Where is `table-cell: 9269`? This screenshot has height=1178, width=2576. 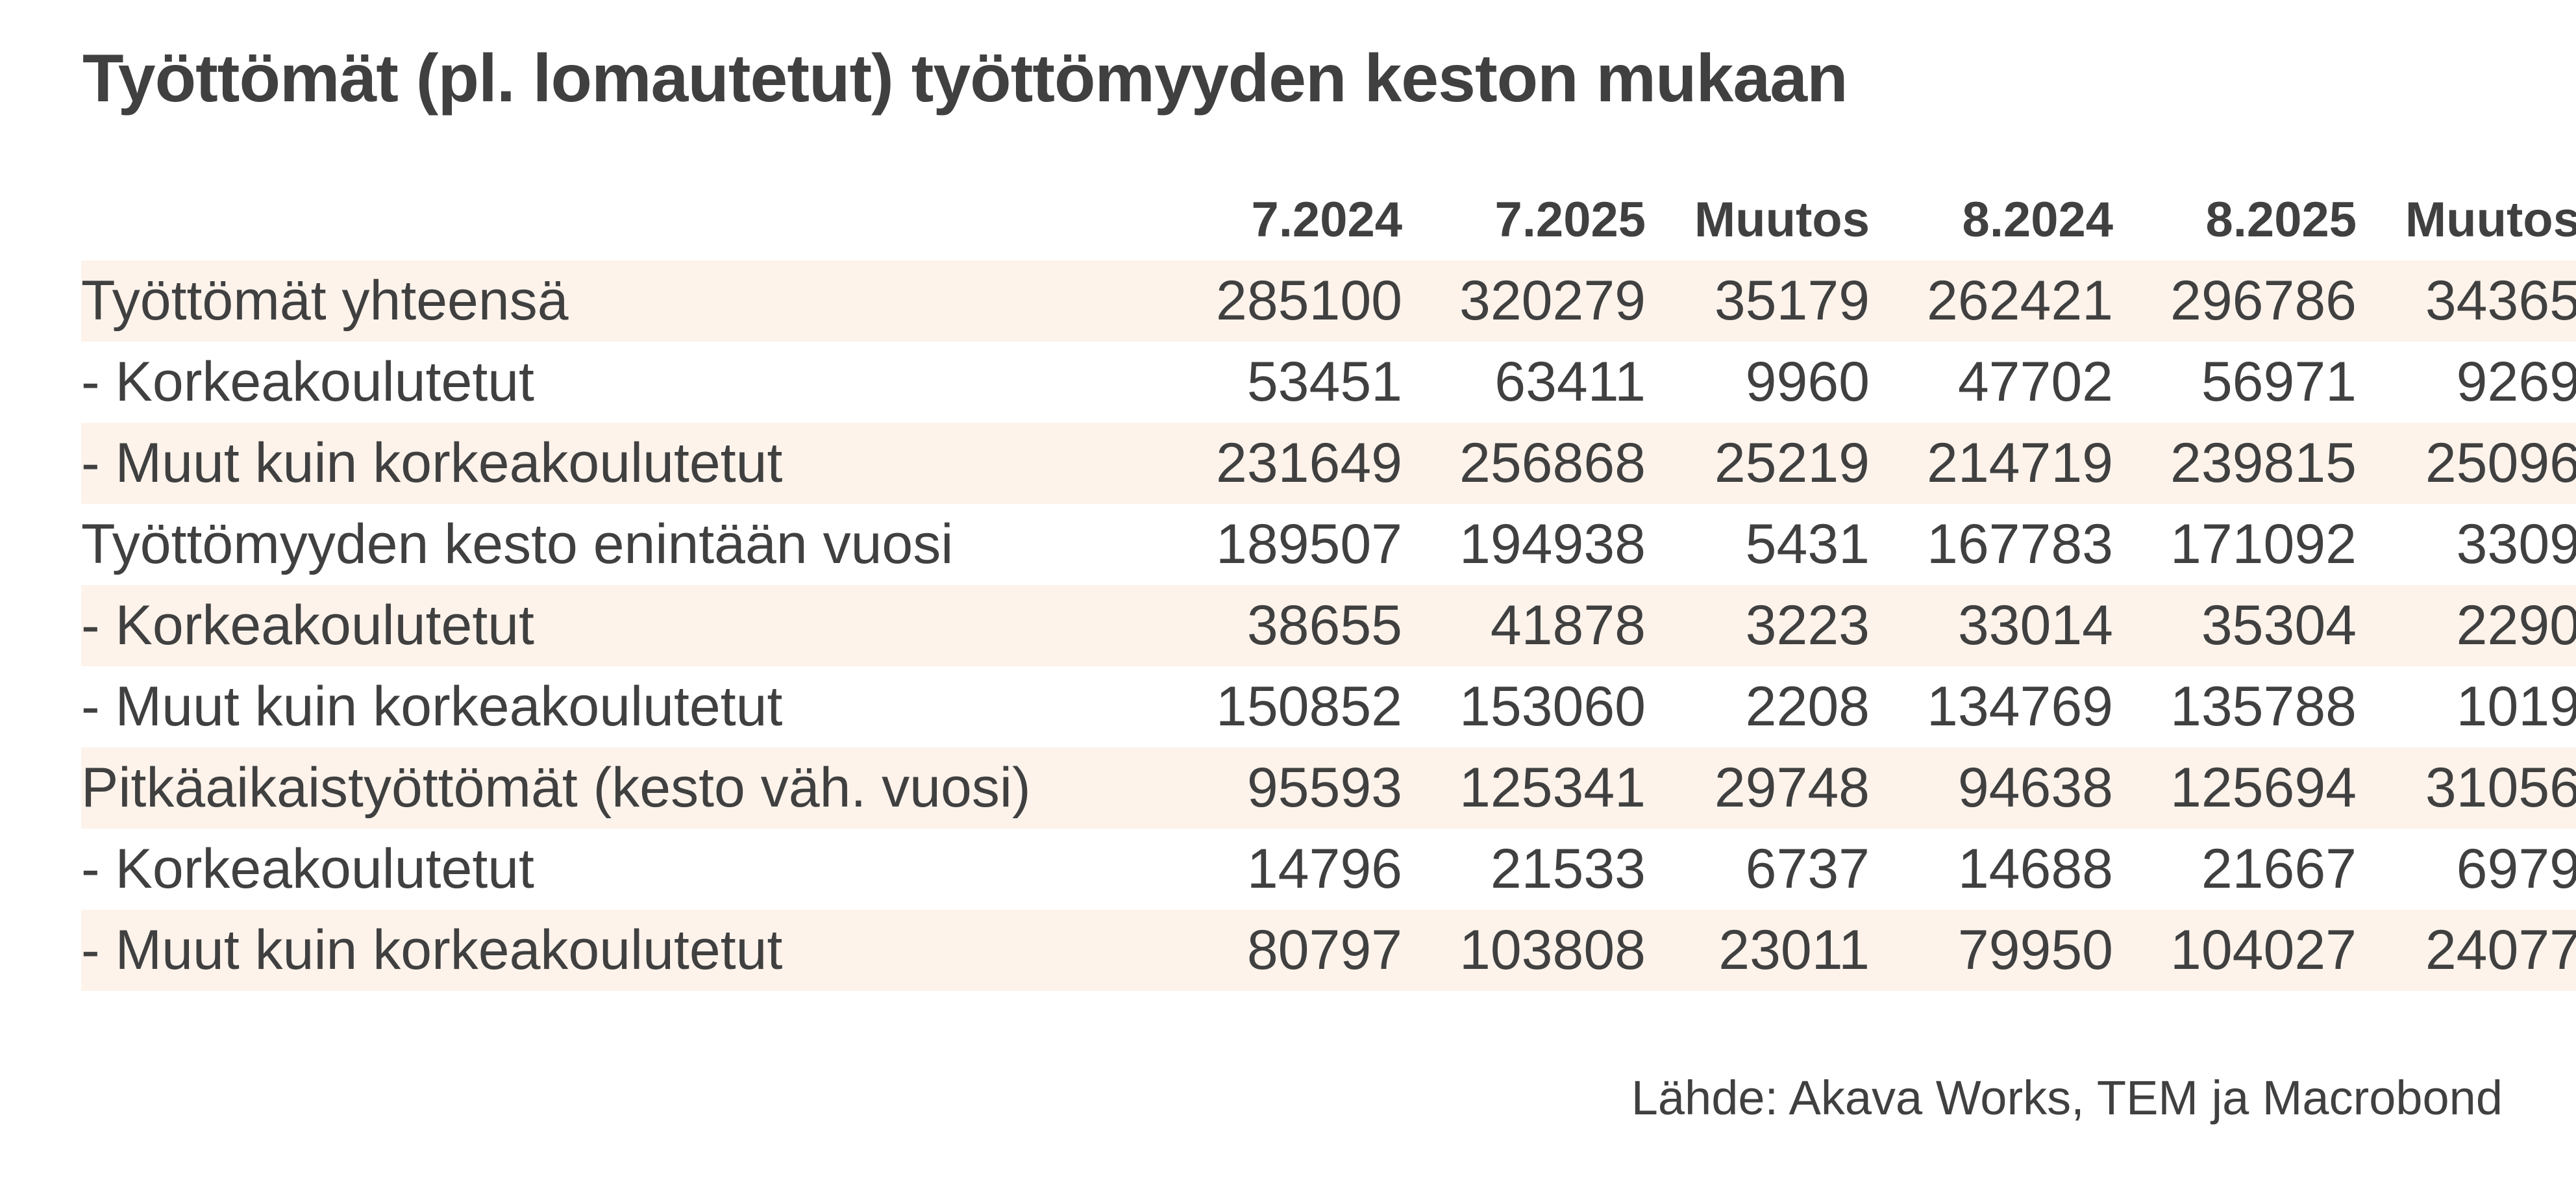
table-cell: 9269 is located at coordinates (2516, 382).